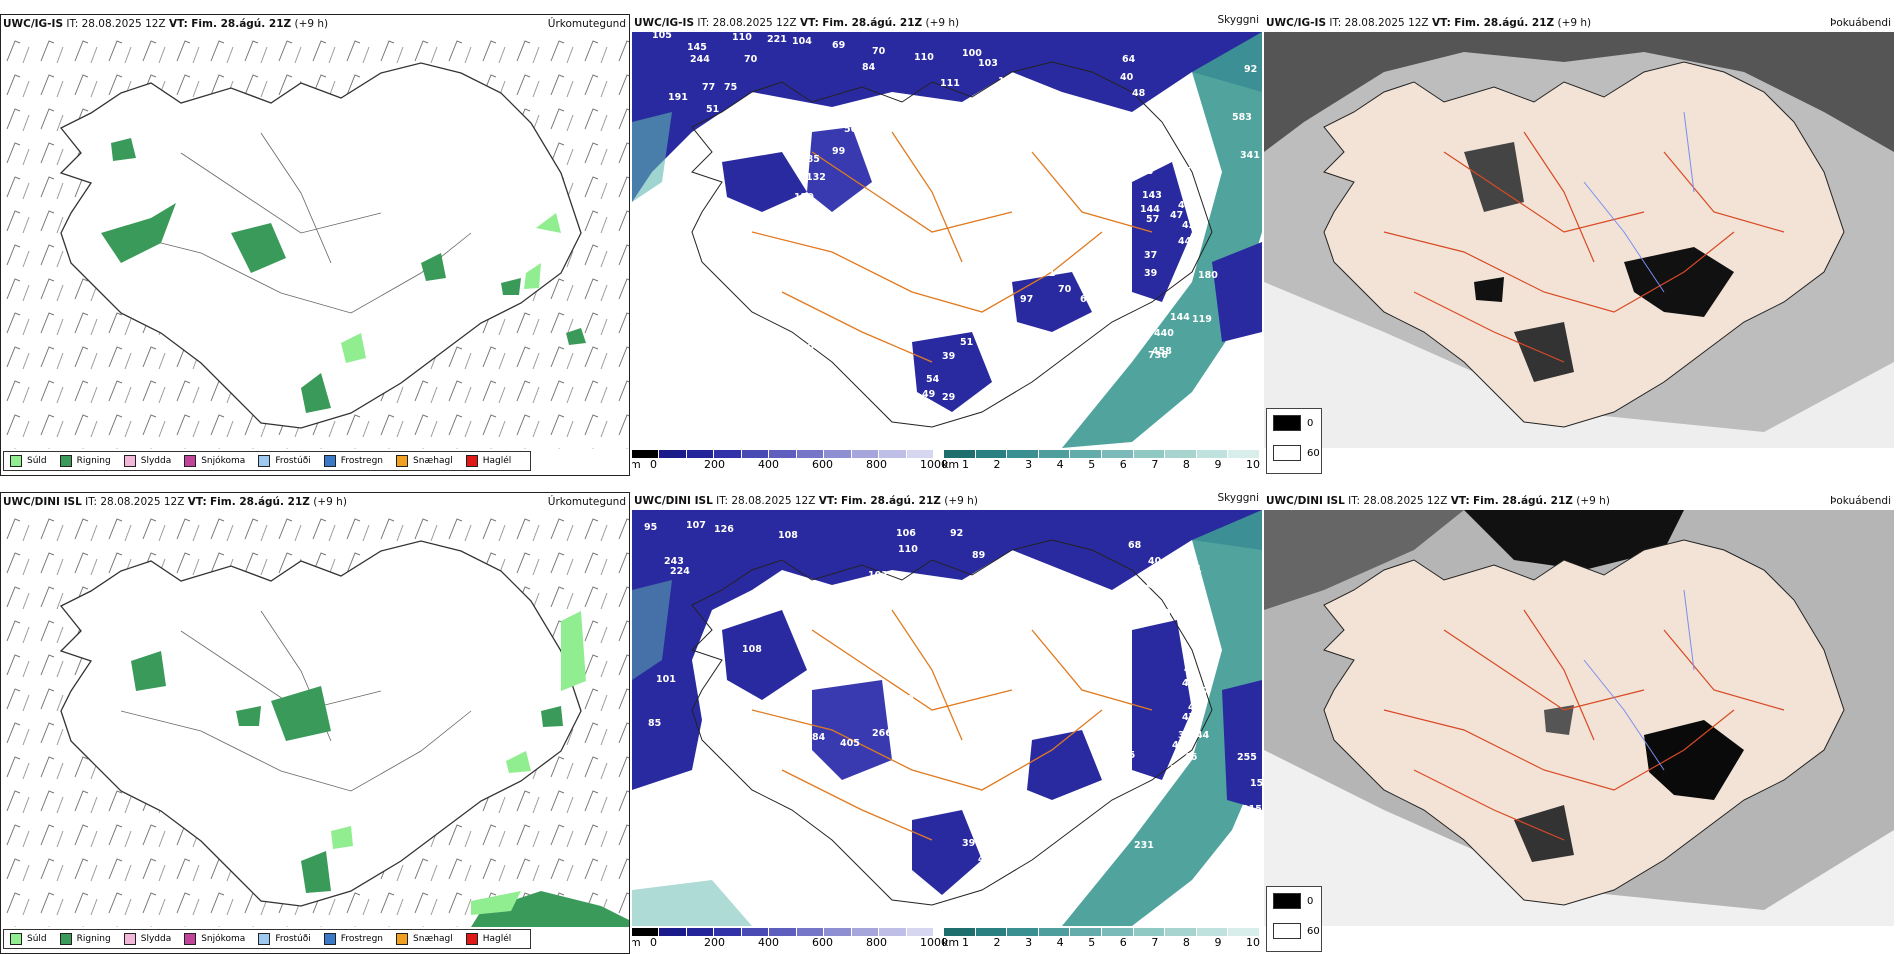 The image size is (1900, 954). I want to click on ceiling-label: 49, so click(928, 394).